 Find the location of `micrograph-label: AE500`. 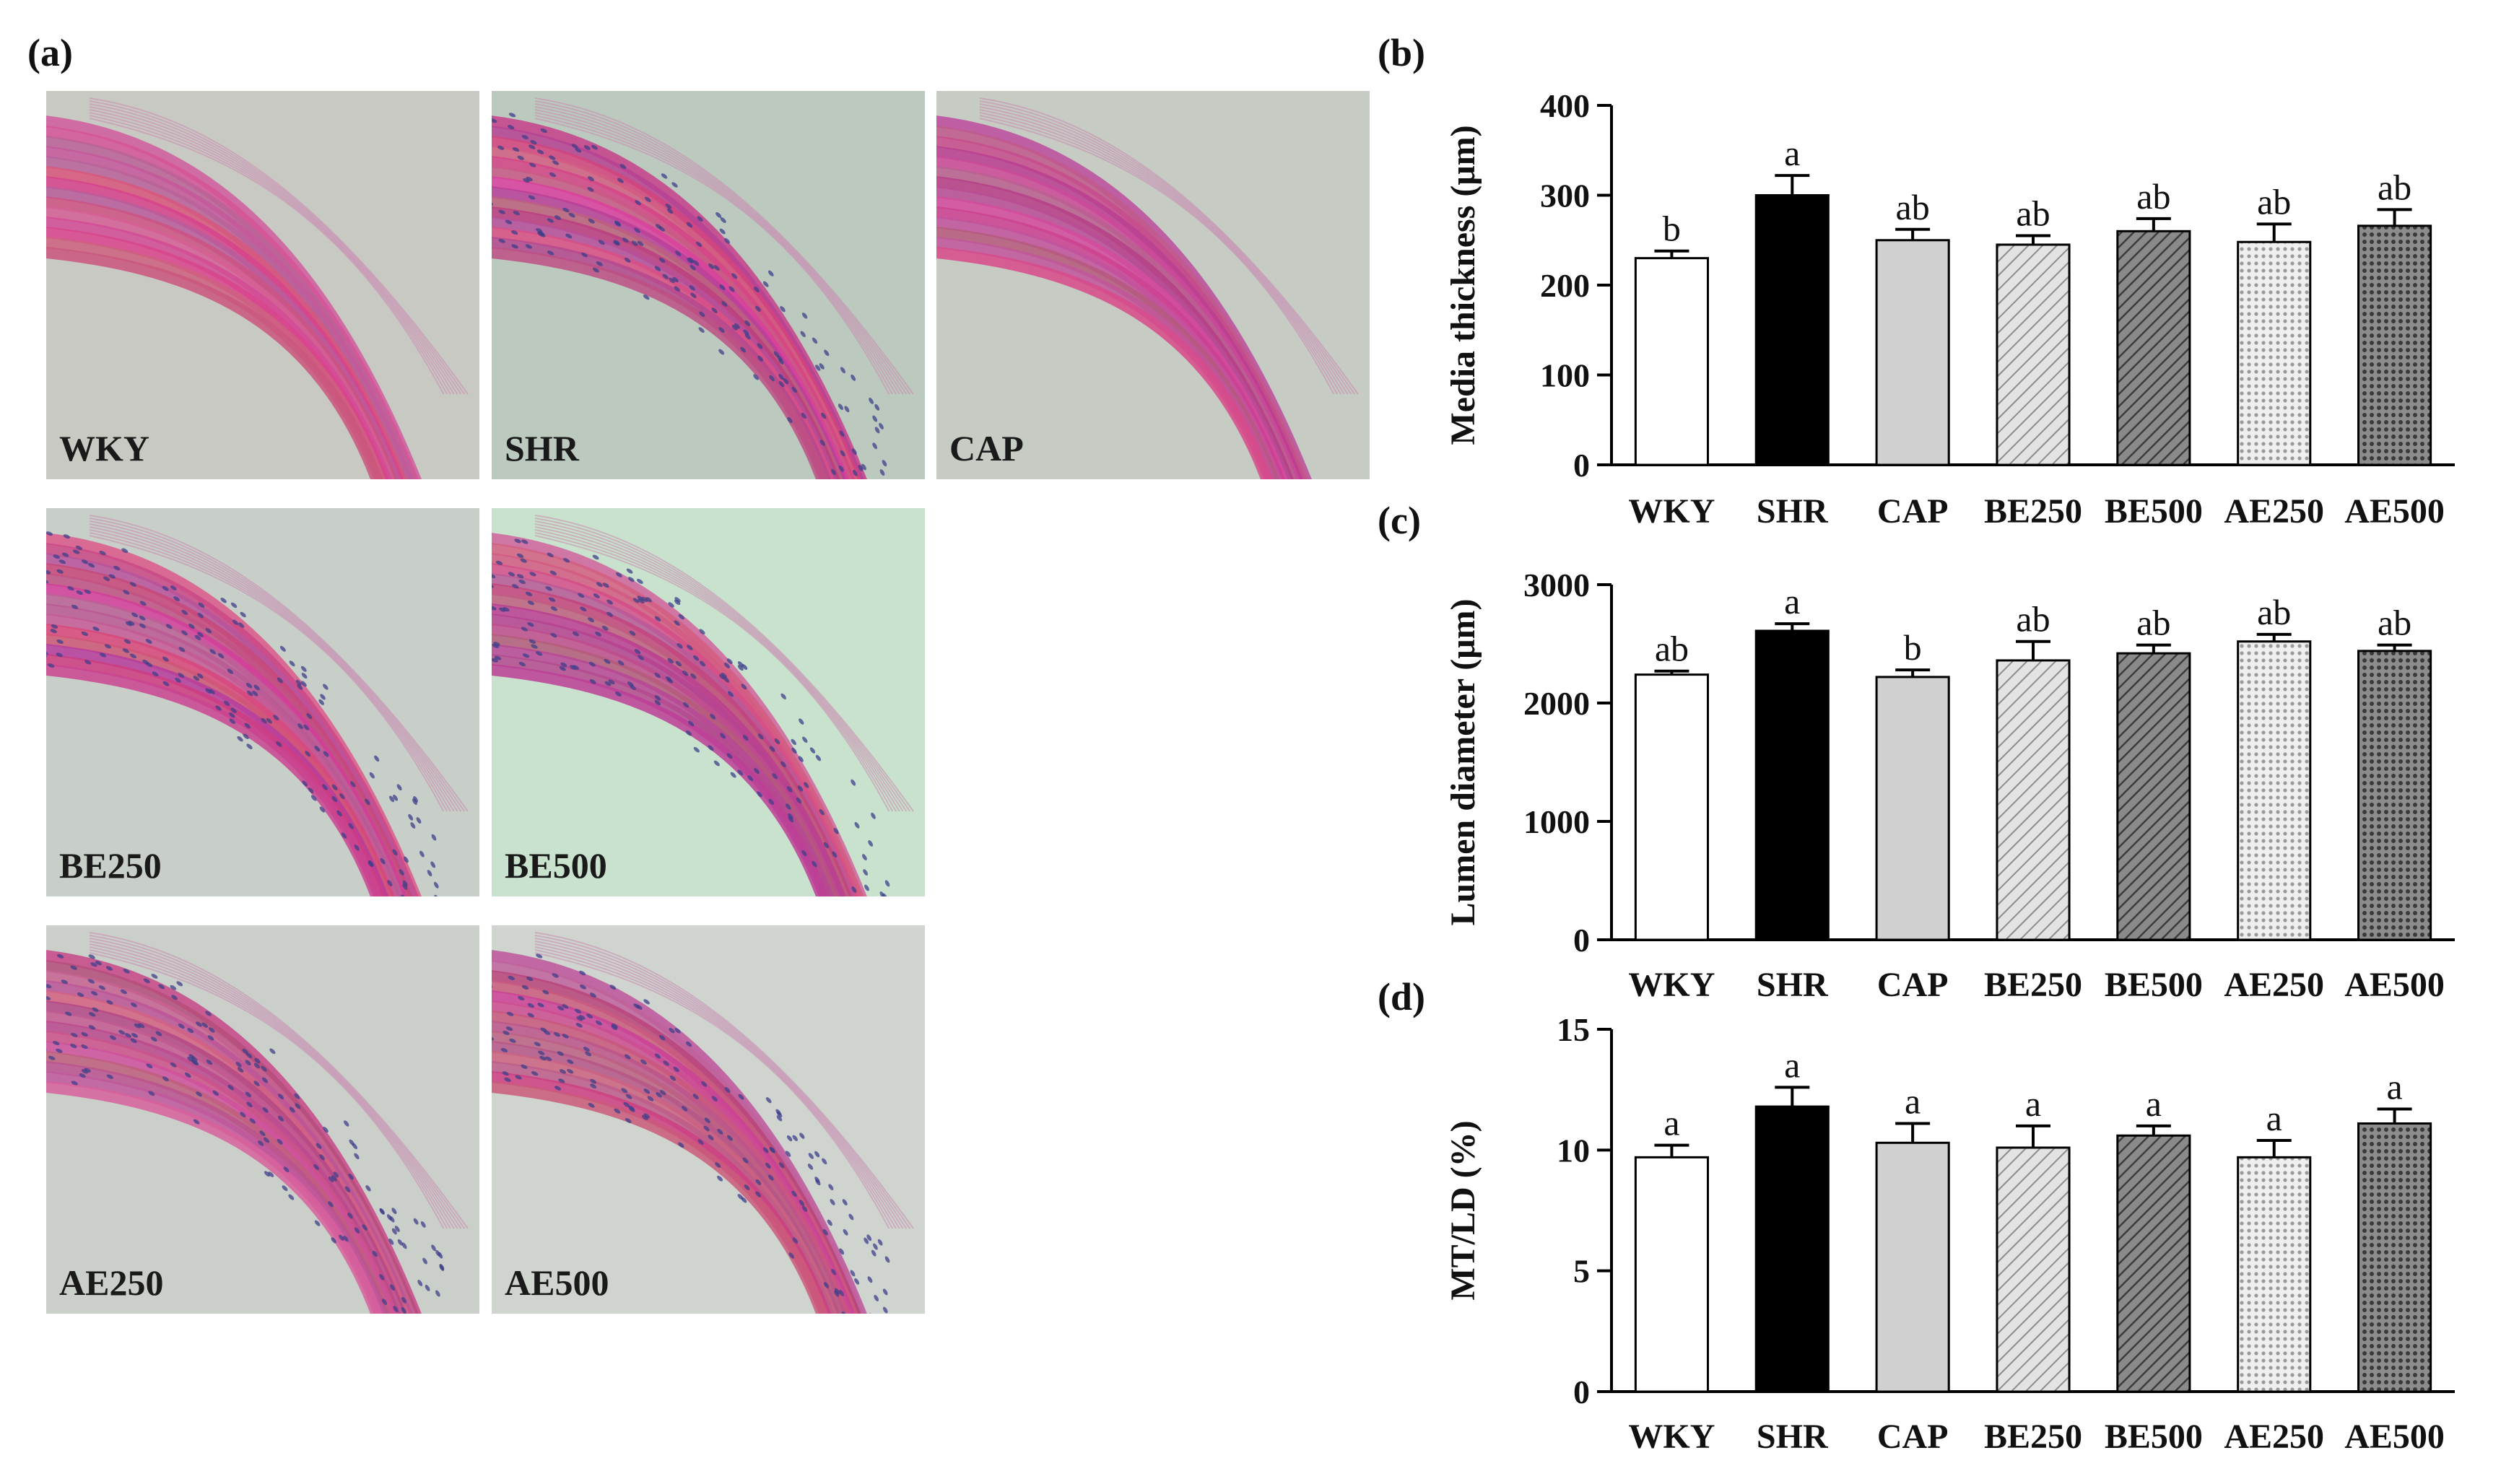

micrograph-label: AE500 is located at coordinates (557, 1282).